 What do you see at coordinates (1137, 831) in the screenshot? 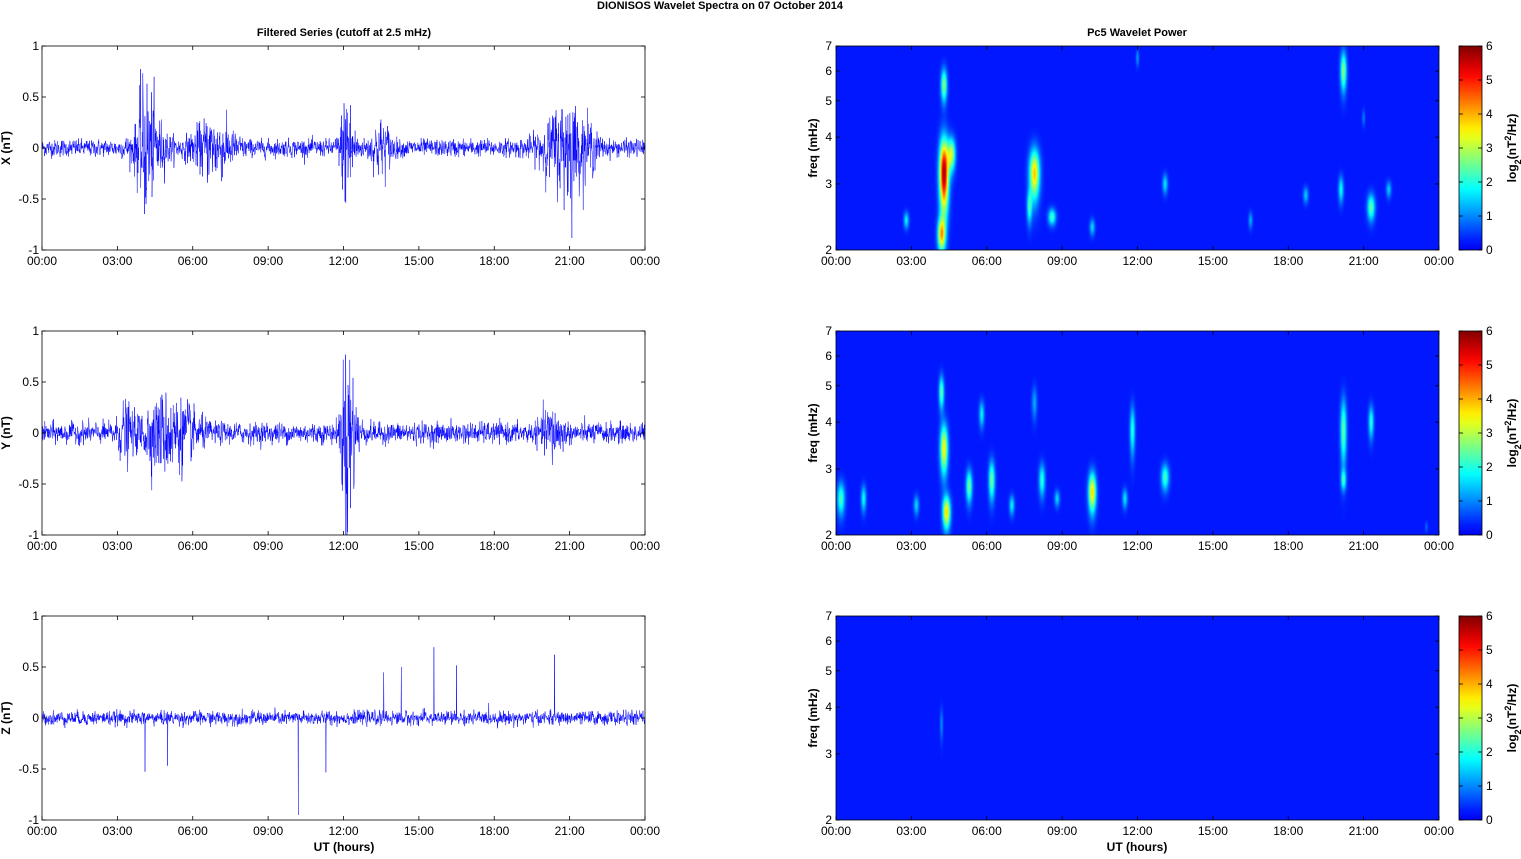
I see `wavelet-z-xtick-label: 12:00` at bounding box center [1137, 831].